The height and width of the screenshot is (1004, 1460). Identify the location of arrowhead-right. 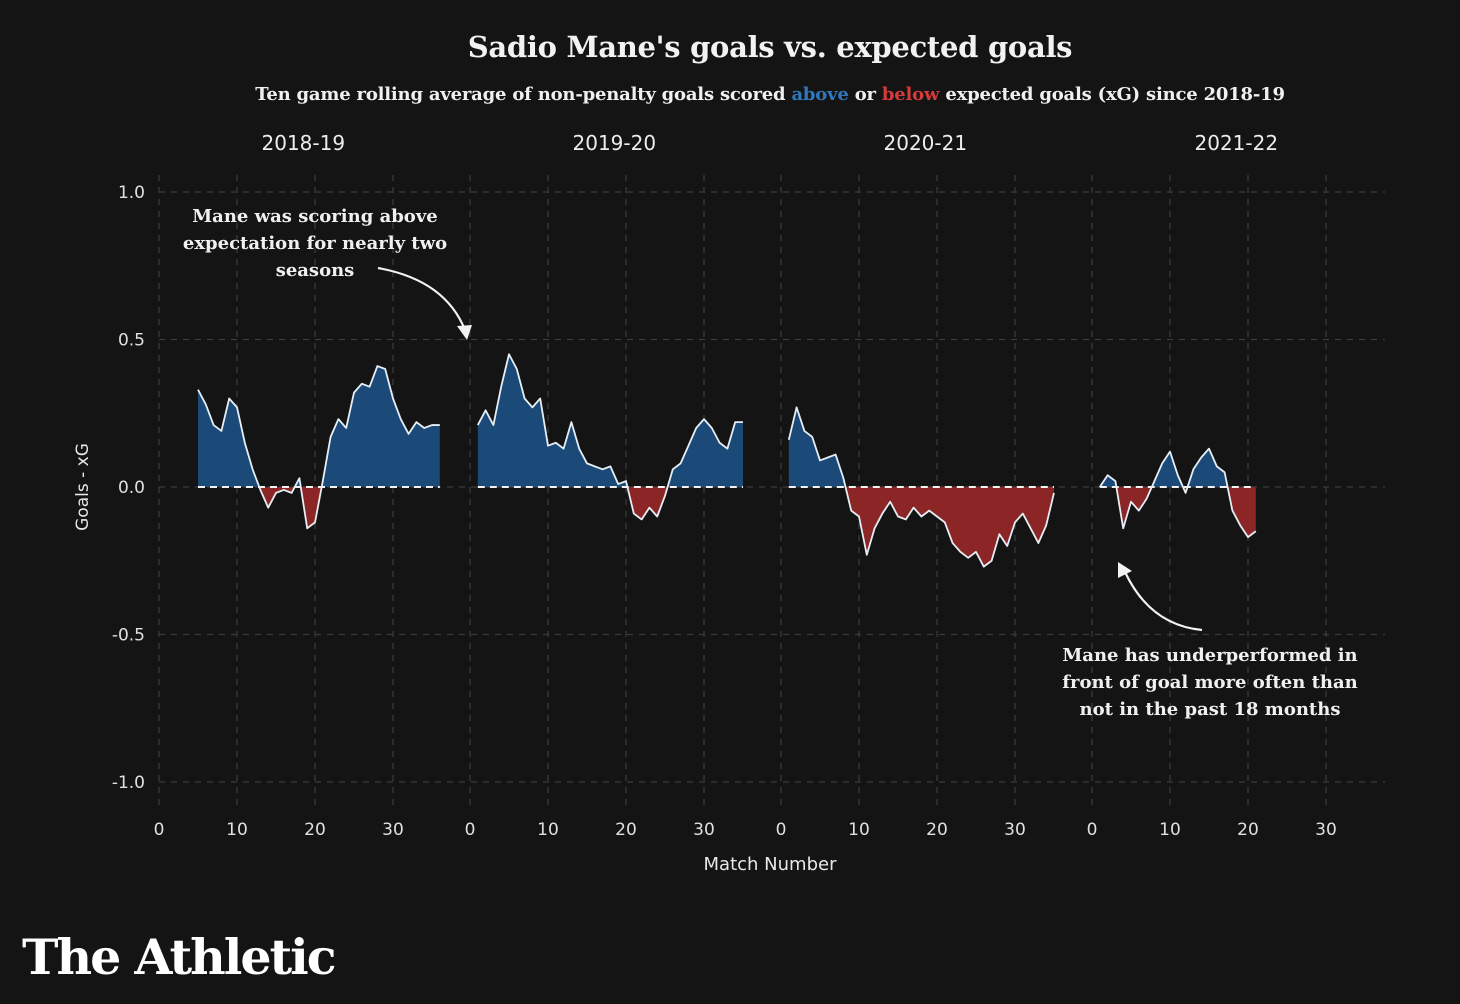
(1125, 570).